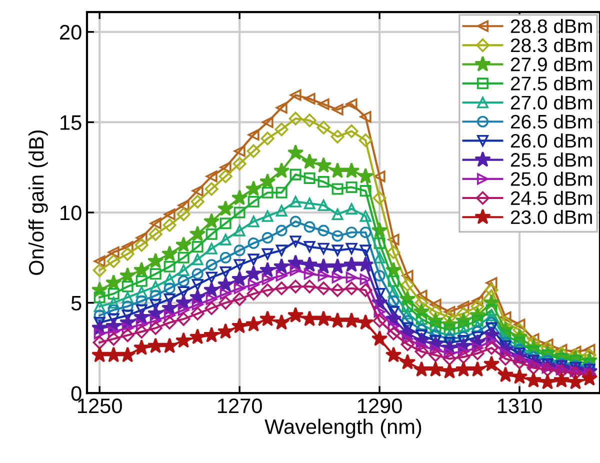 The height and width of the screenshot is (463, 600). What do you see at coordinates (71, 212) in the screenshot?
I see `y-tick-label: 10` at bounding box center [71, 212].